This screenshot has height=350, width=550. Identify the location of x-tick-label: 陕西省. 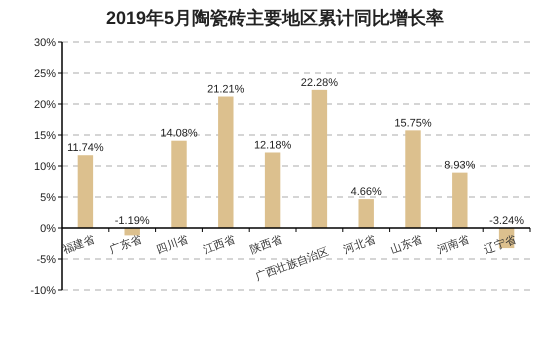
(266, 244).